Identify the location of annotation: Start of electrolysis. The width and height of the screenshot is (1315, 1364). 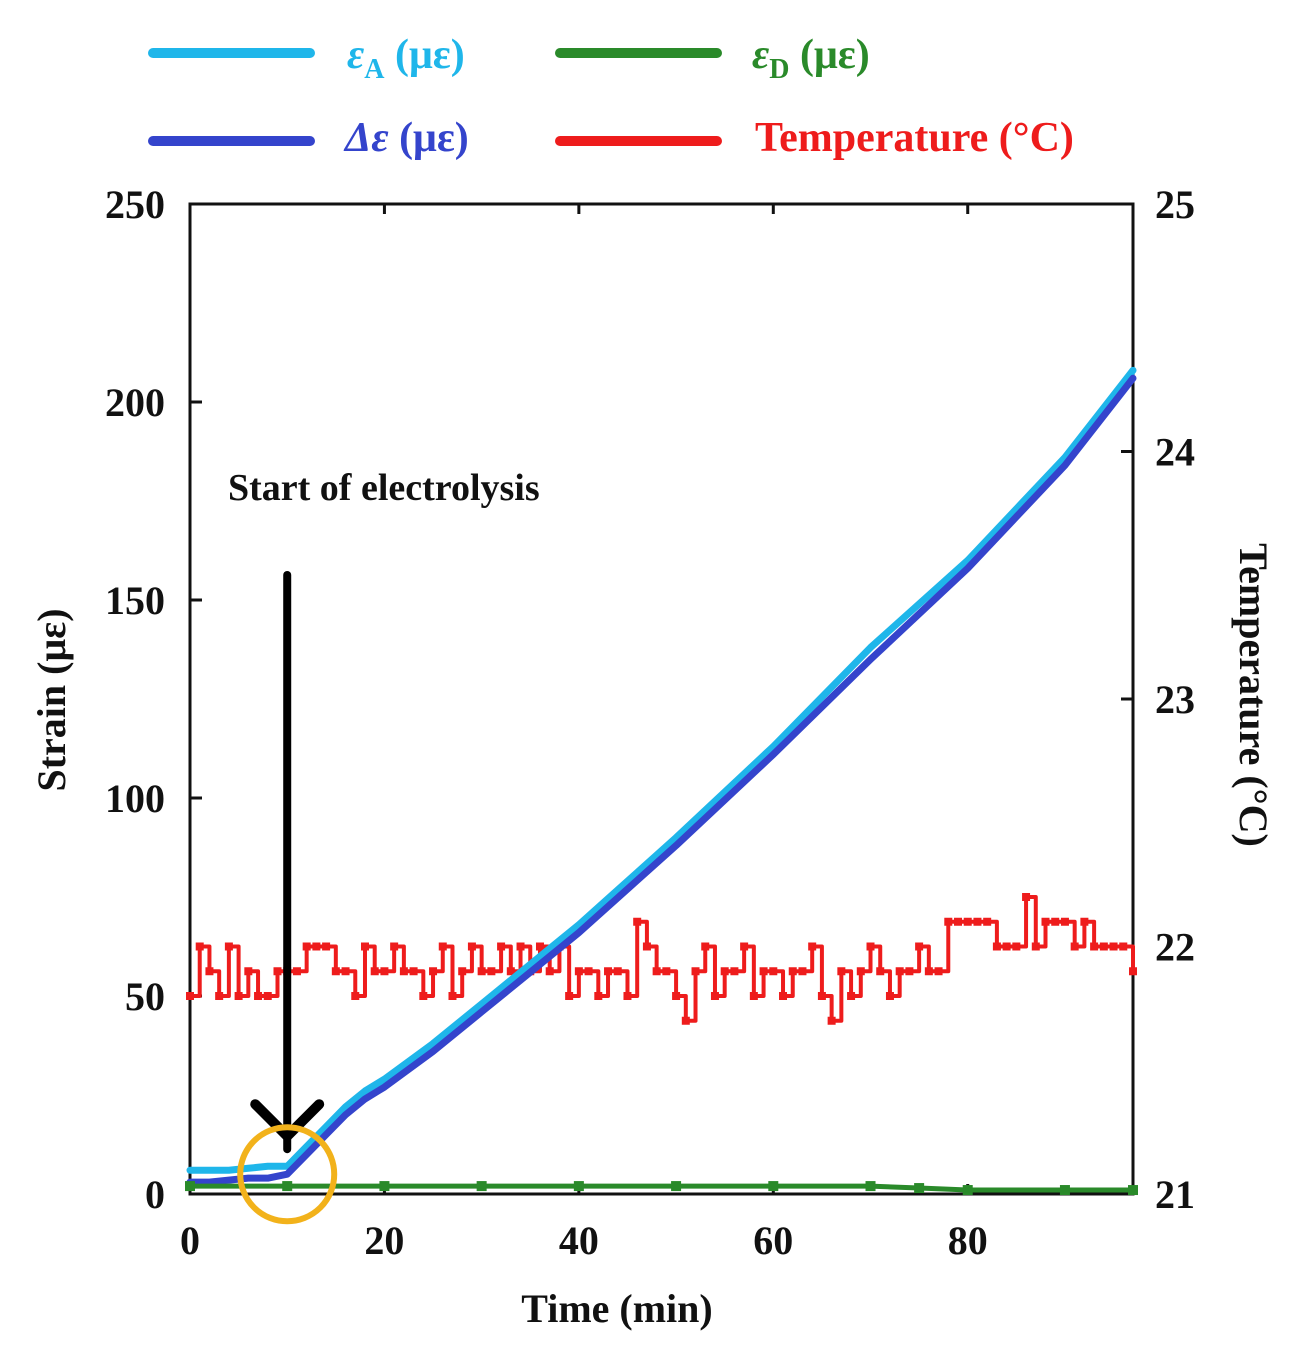
(384, 846).